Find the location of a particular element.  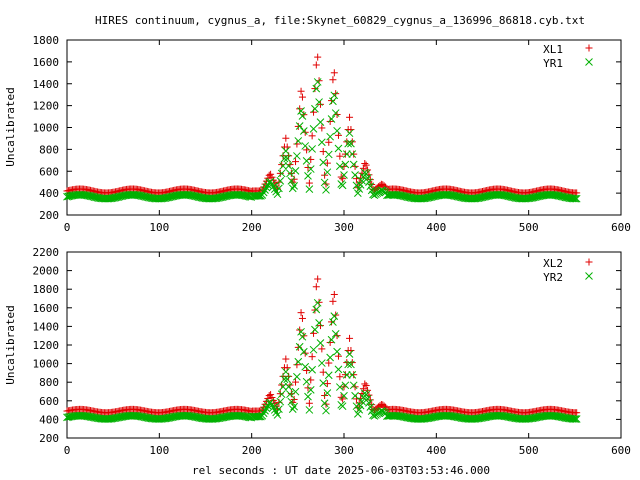

y-tick-label: 1800 is located at coordinates (46, 40).